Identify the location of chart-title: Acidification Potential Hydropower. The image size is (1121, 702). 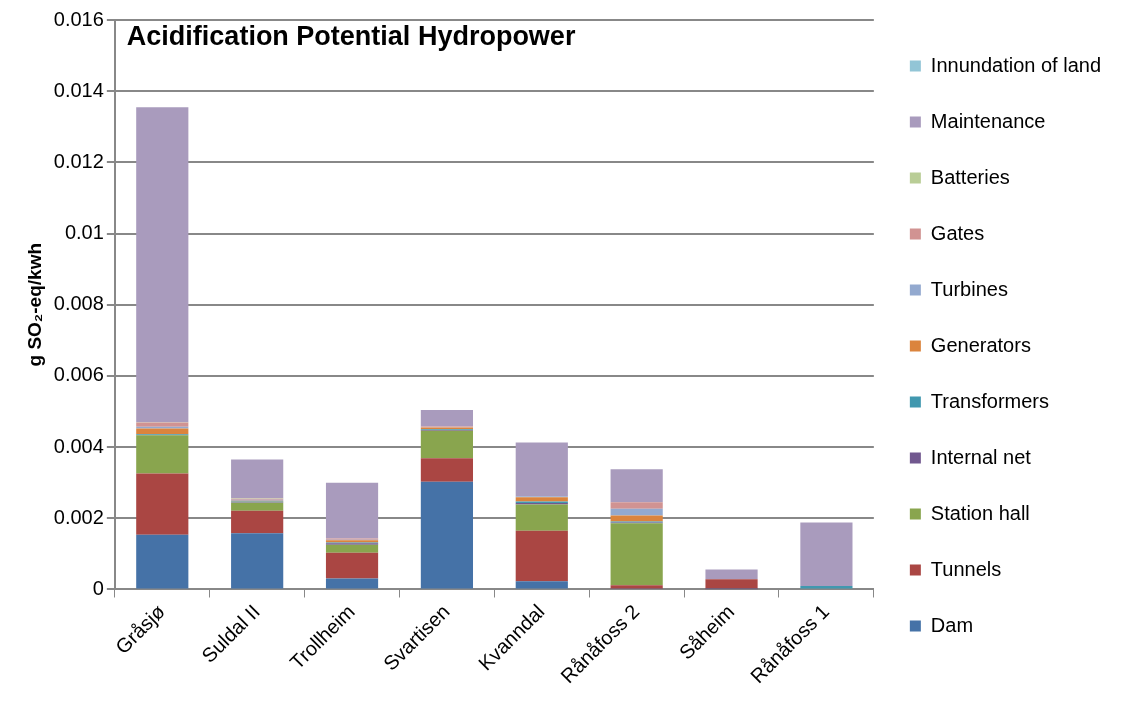
(351, 35).